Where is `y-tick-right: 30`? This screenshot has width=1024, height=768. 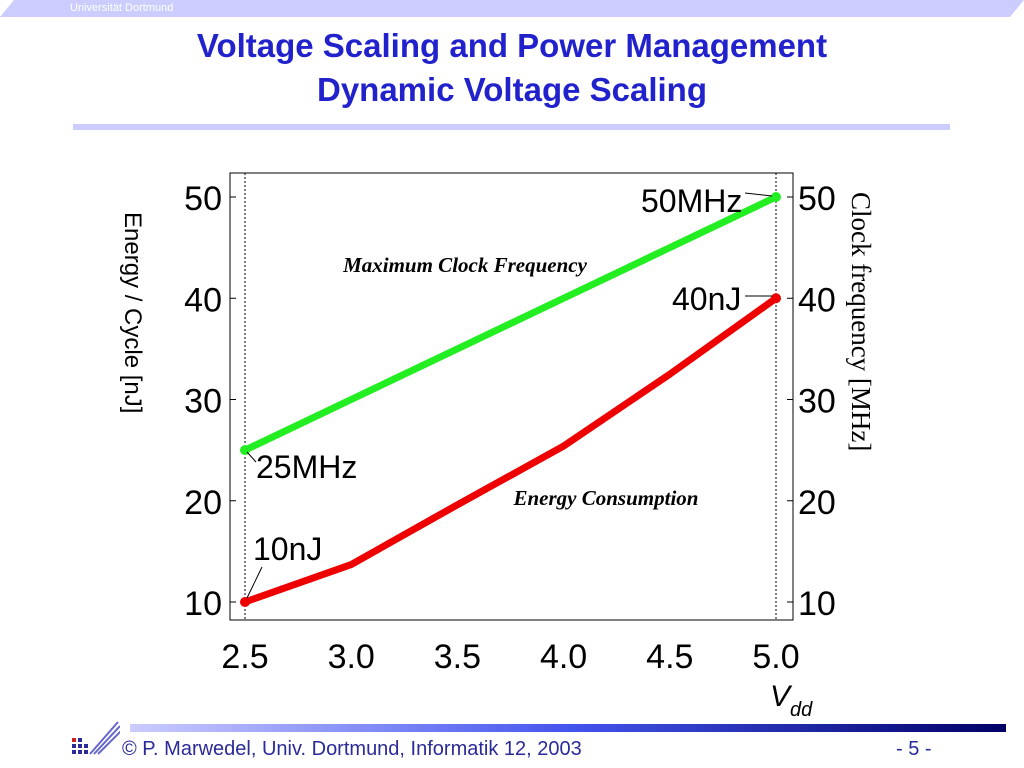
y-tick-right: 30 is located at coordinates (817, 402).